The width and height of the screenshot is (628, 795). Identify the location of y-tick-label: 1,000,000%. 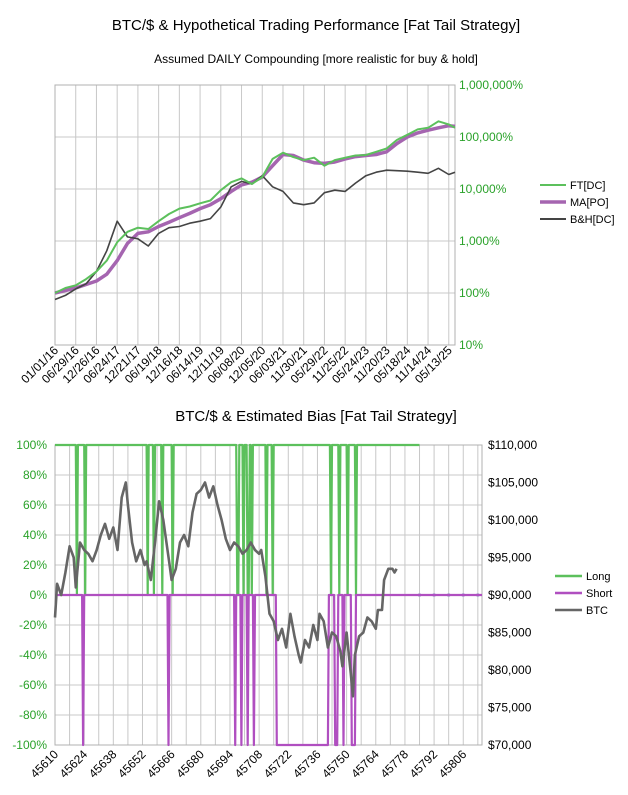
(491, 85).